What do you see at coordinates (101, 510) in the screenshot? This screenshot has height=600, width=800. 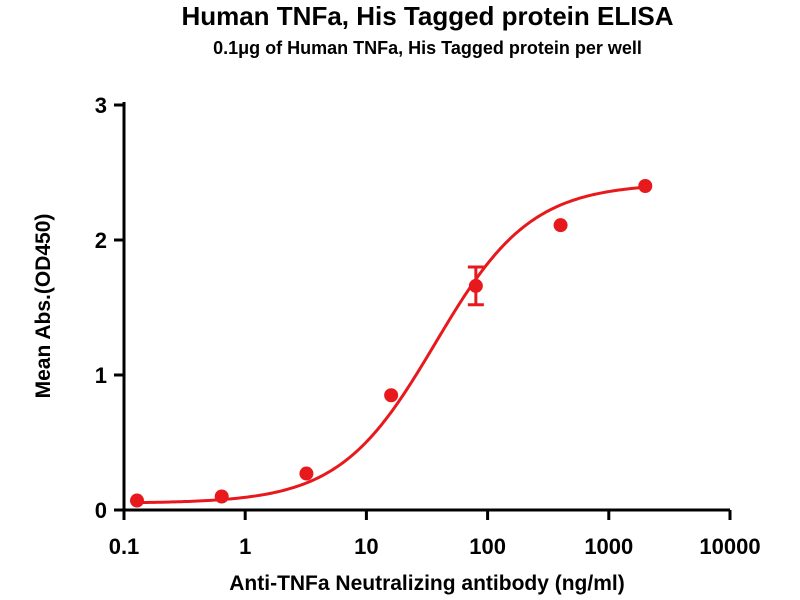 I see `y-tick-label: 0` at bounding box center [101, 510].